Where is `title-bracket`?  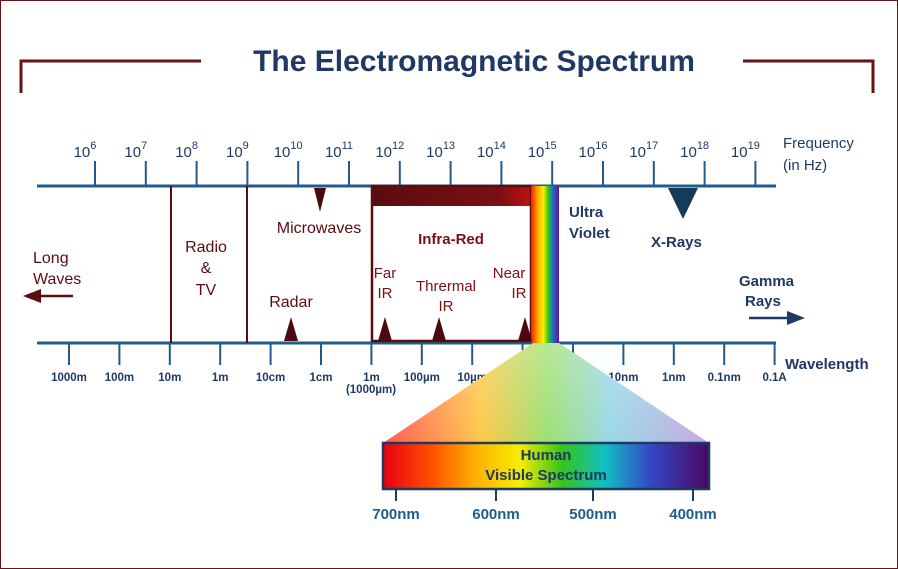 title-bracket is located at coordinates (447, 76).